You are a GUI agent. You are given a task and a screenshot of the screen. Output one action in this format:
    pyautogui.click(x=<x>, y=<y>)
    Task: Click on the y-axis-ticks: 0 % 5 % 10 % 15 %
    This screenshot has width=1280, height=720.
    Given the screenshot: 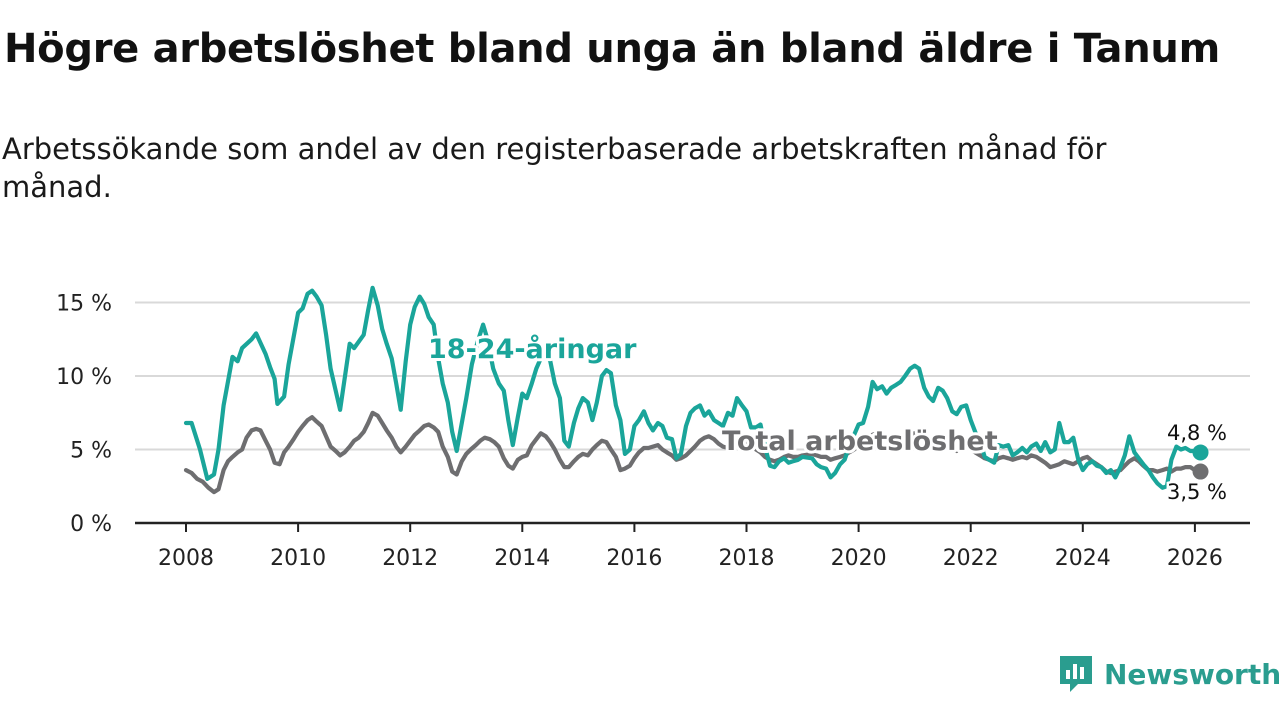 What is the action you would take?
    pyautogui.click(x=84, y=415)
    